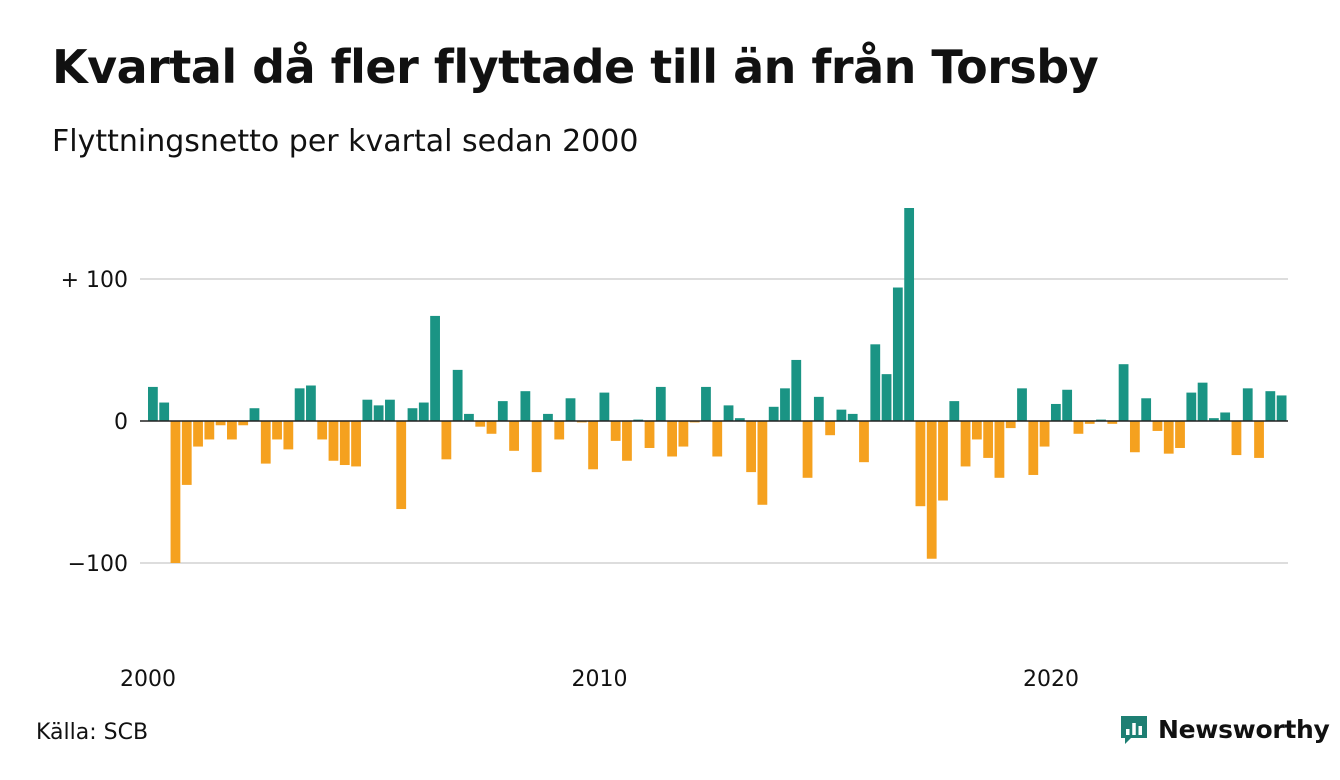 This screenshot has height=780, width=1340. I want to click on x-tick-label: 2000, so click(148, 679).